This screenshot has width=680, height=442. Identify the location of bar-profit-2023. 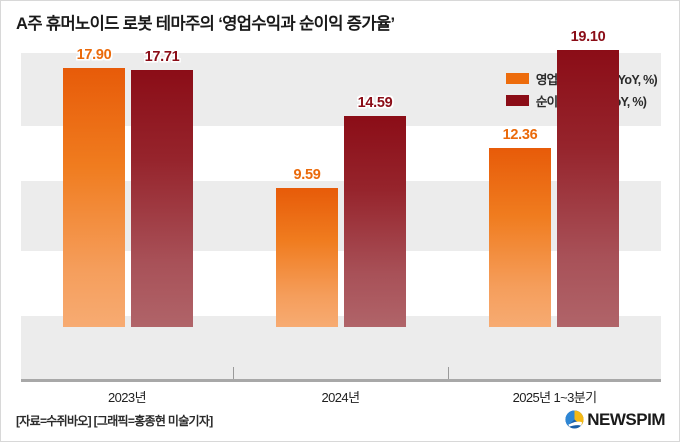
(162, 198).